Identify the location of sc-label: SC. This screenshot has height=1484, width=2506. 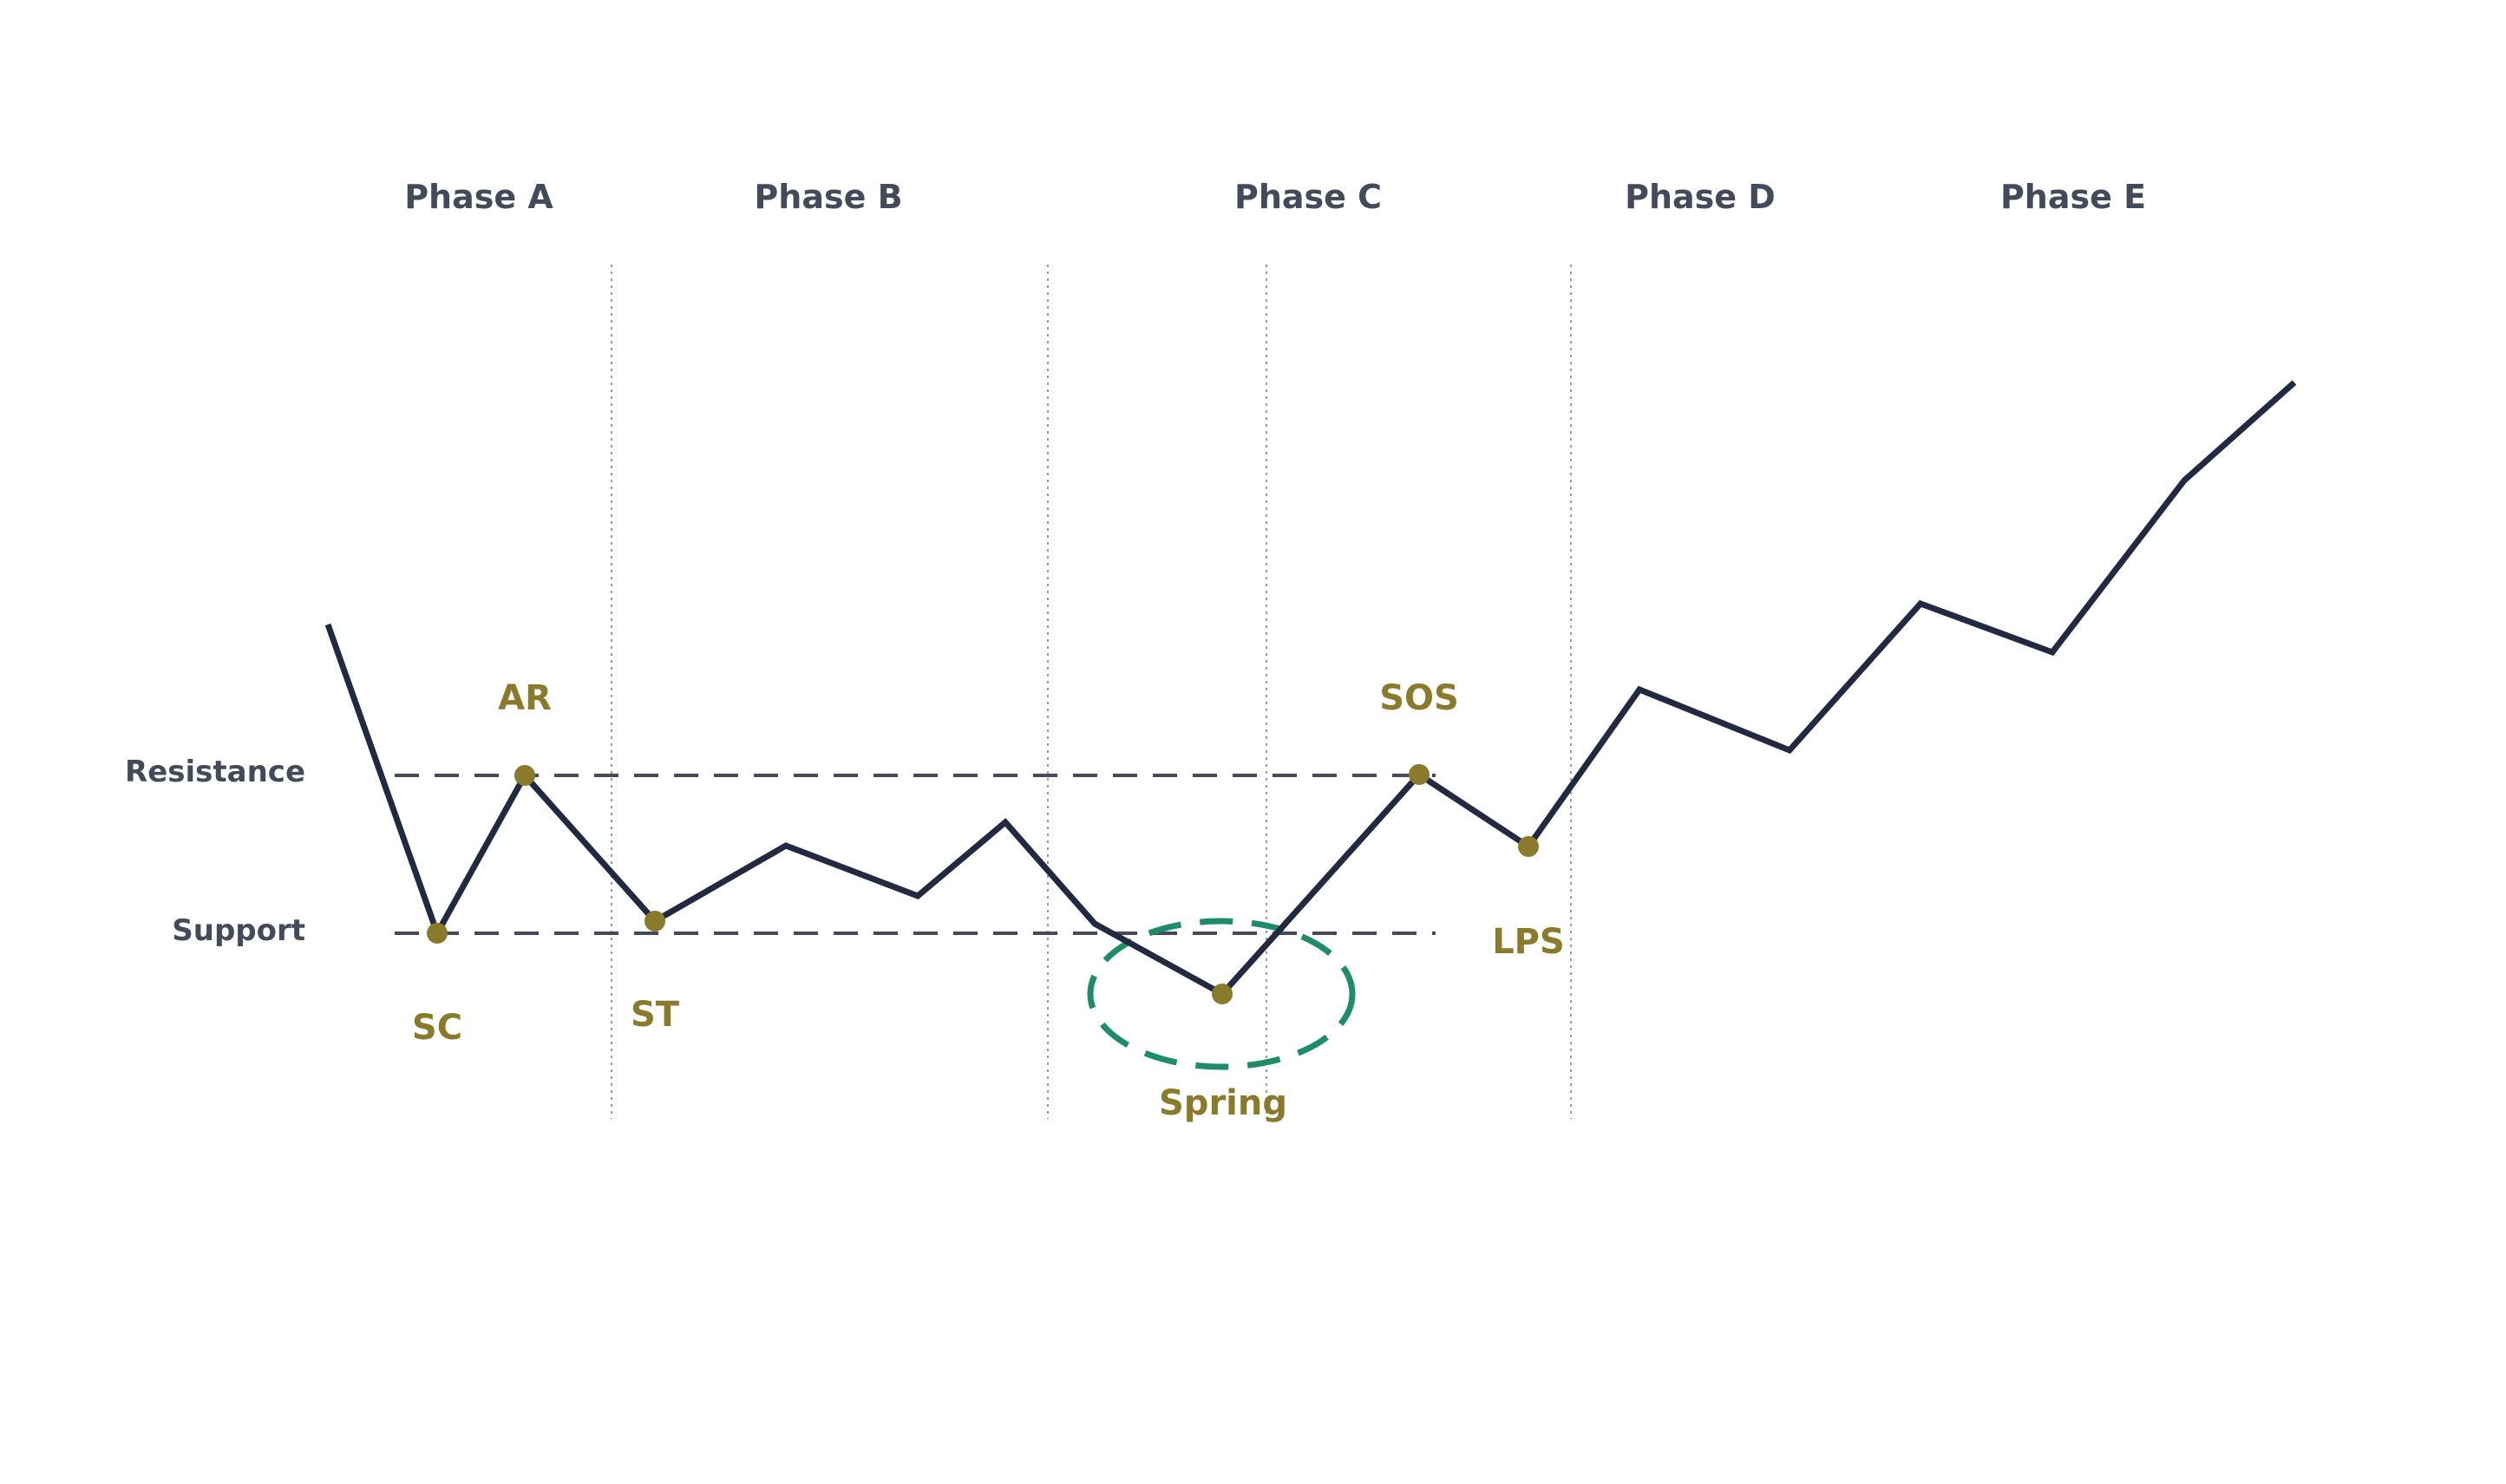
(437, 1028).